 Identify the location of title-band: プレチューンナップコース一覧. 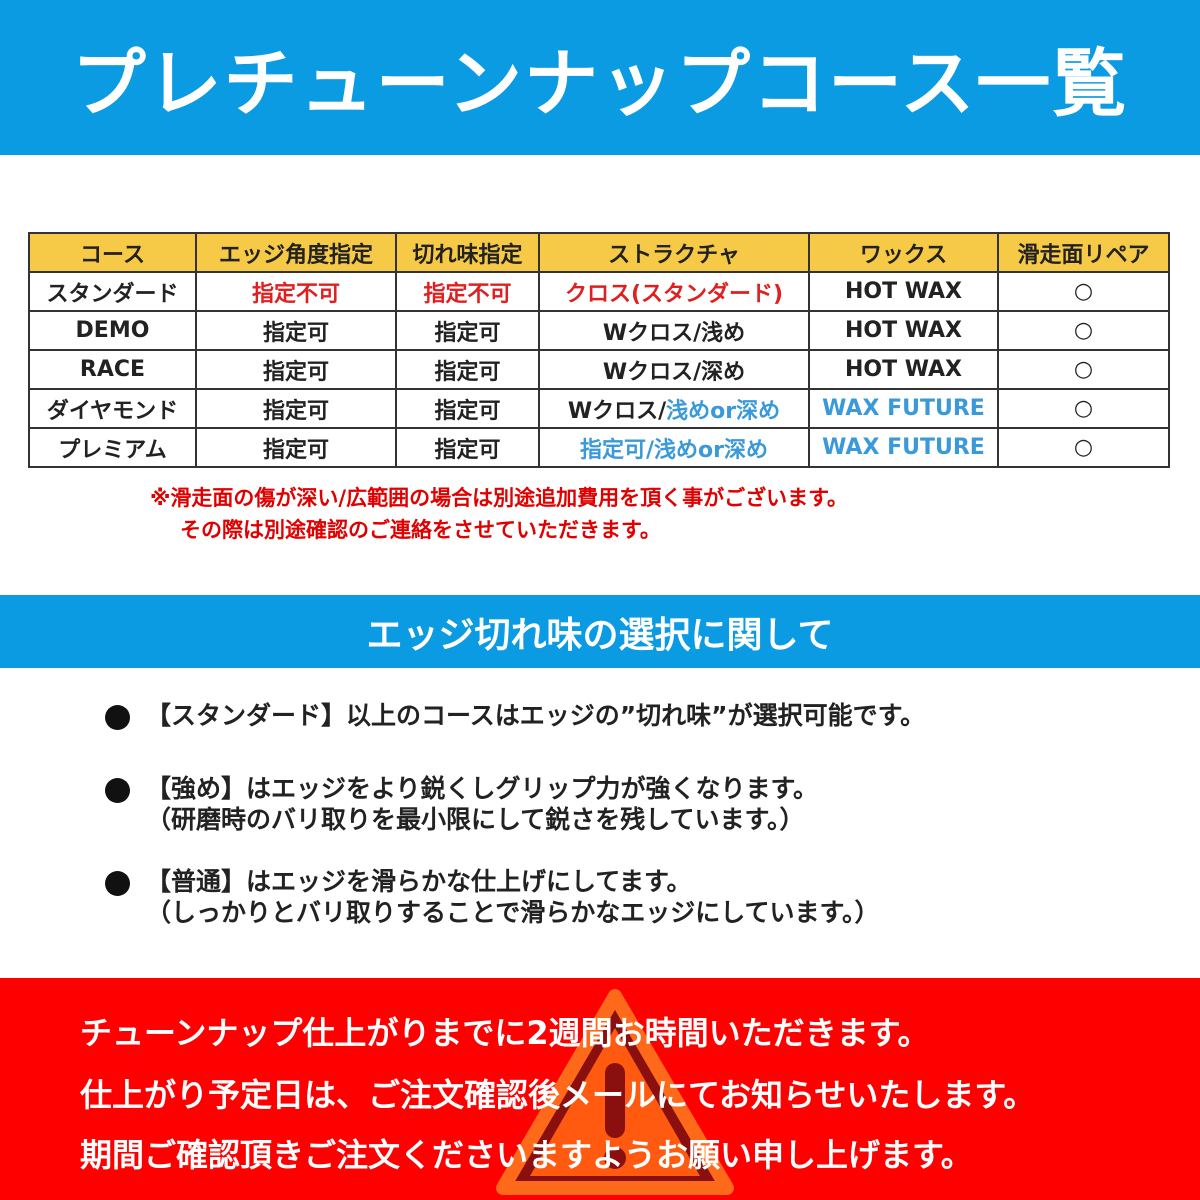
(600, 77).